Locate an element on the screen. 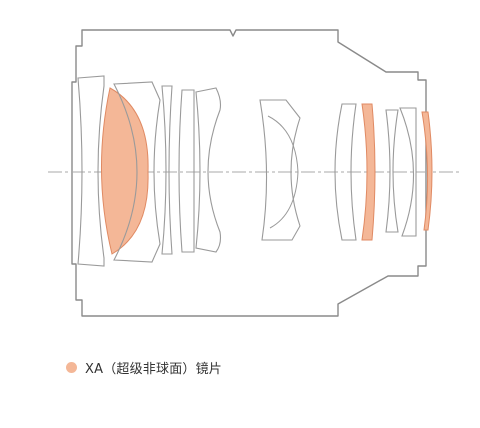  legend: XA（超级非球面）镜片 is located at coordinates (144, 367).